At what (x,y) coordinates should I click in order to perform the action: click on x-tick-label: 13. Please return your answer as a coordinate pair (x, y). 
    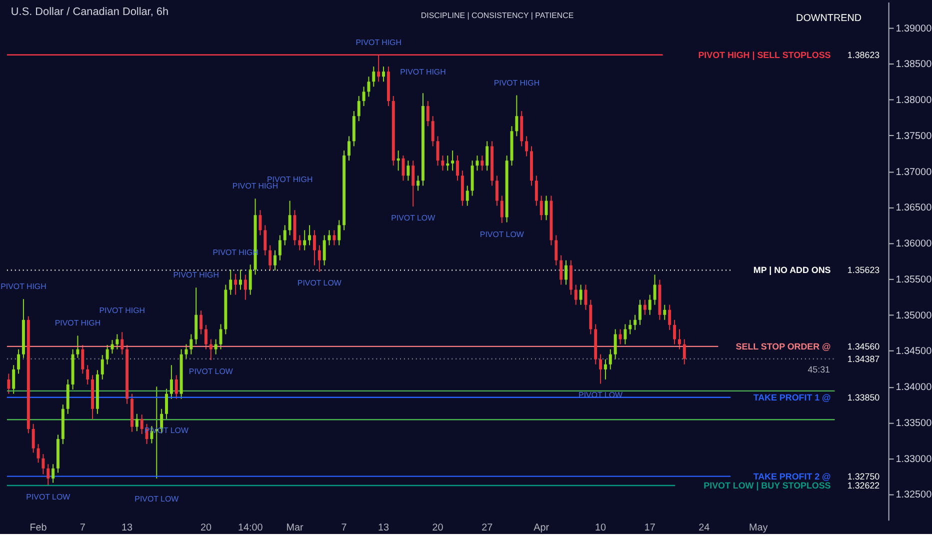
    Looking at the image, I should click on (384, 528).